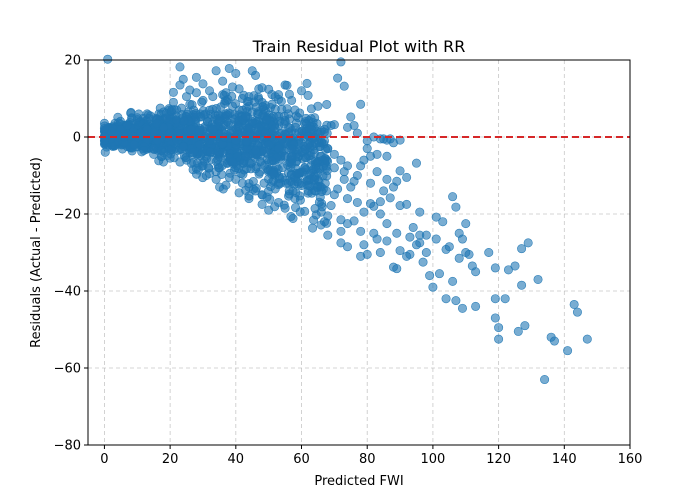 Image resolution: width=700 pixels, height=504 pixels. Describe the element at coordinates (236, 459) in the screenshot. I see `x-tick-label: 40` at that location.